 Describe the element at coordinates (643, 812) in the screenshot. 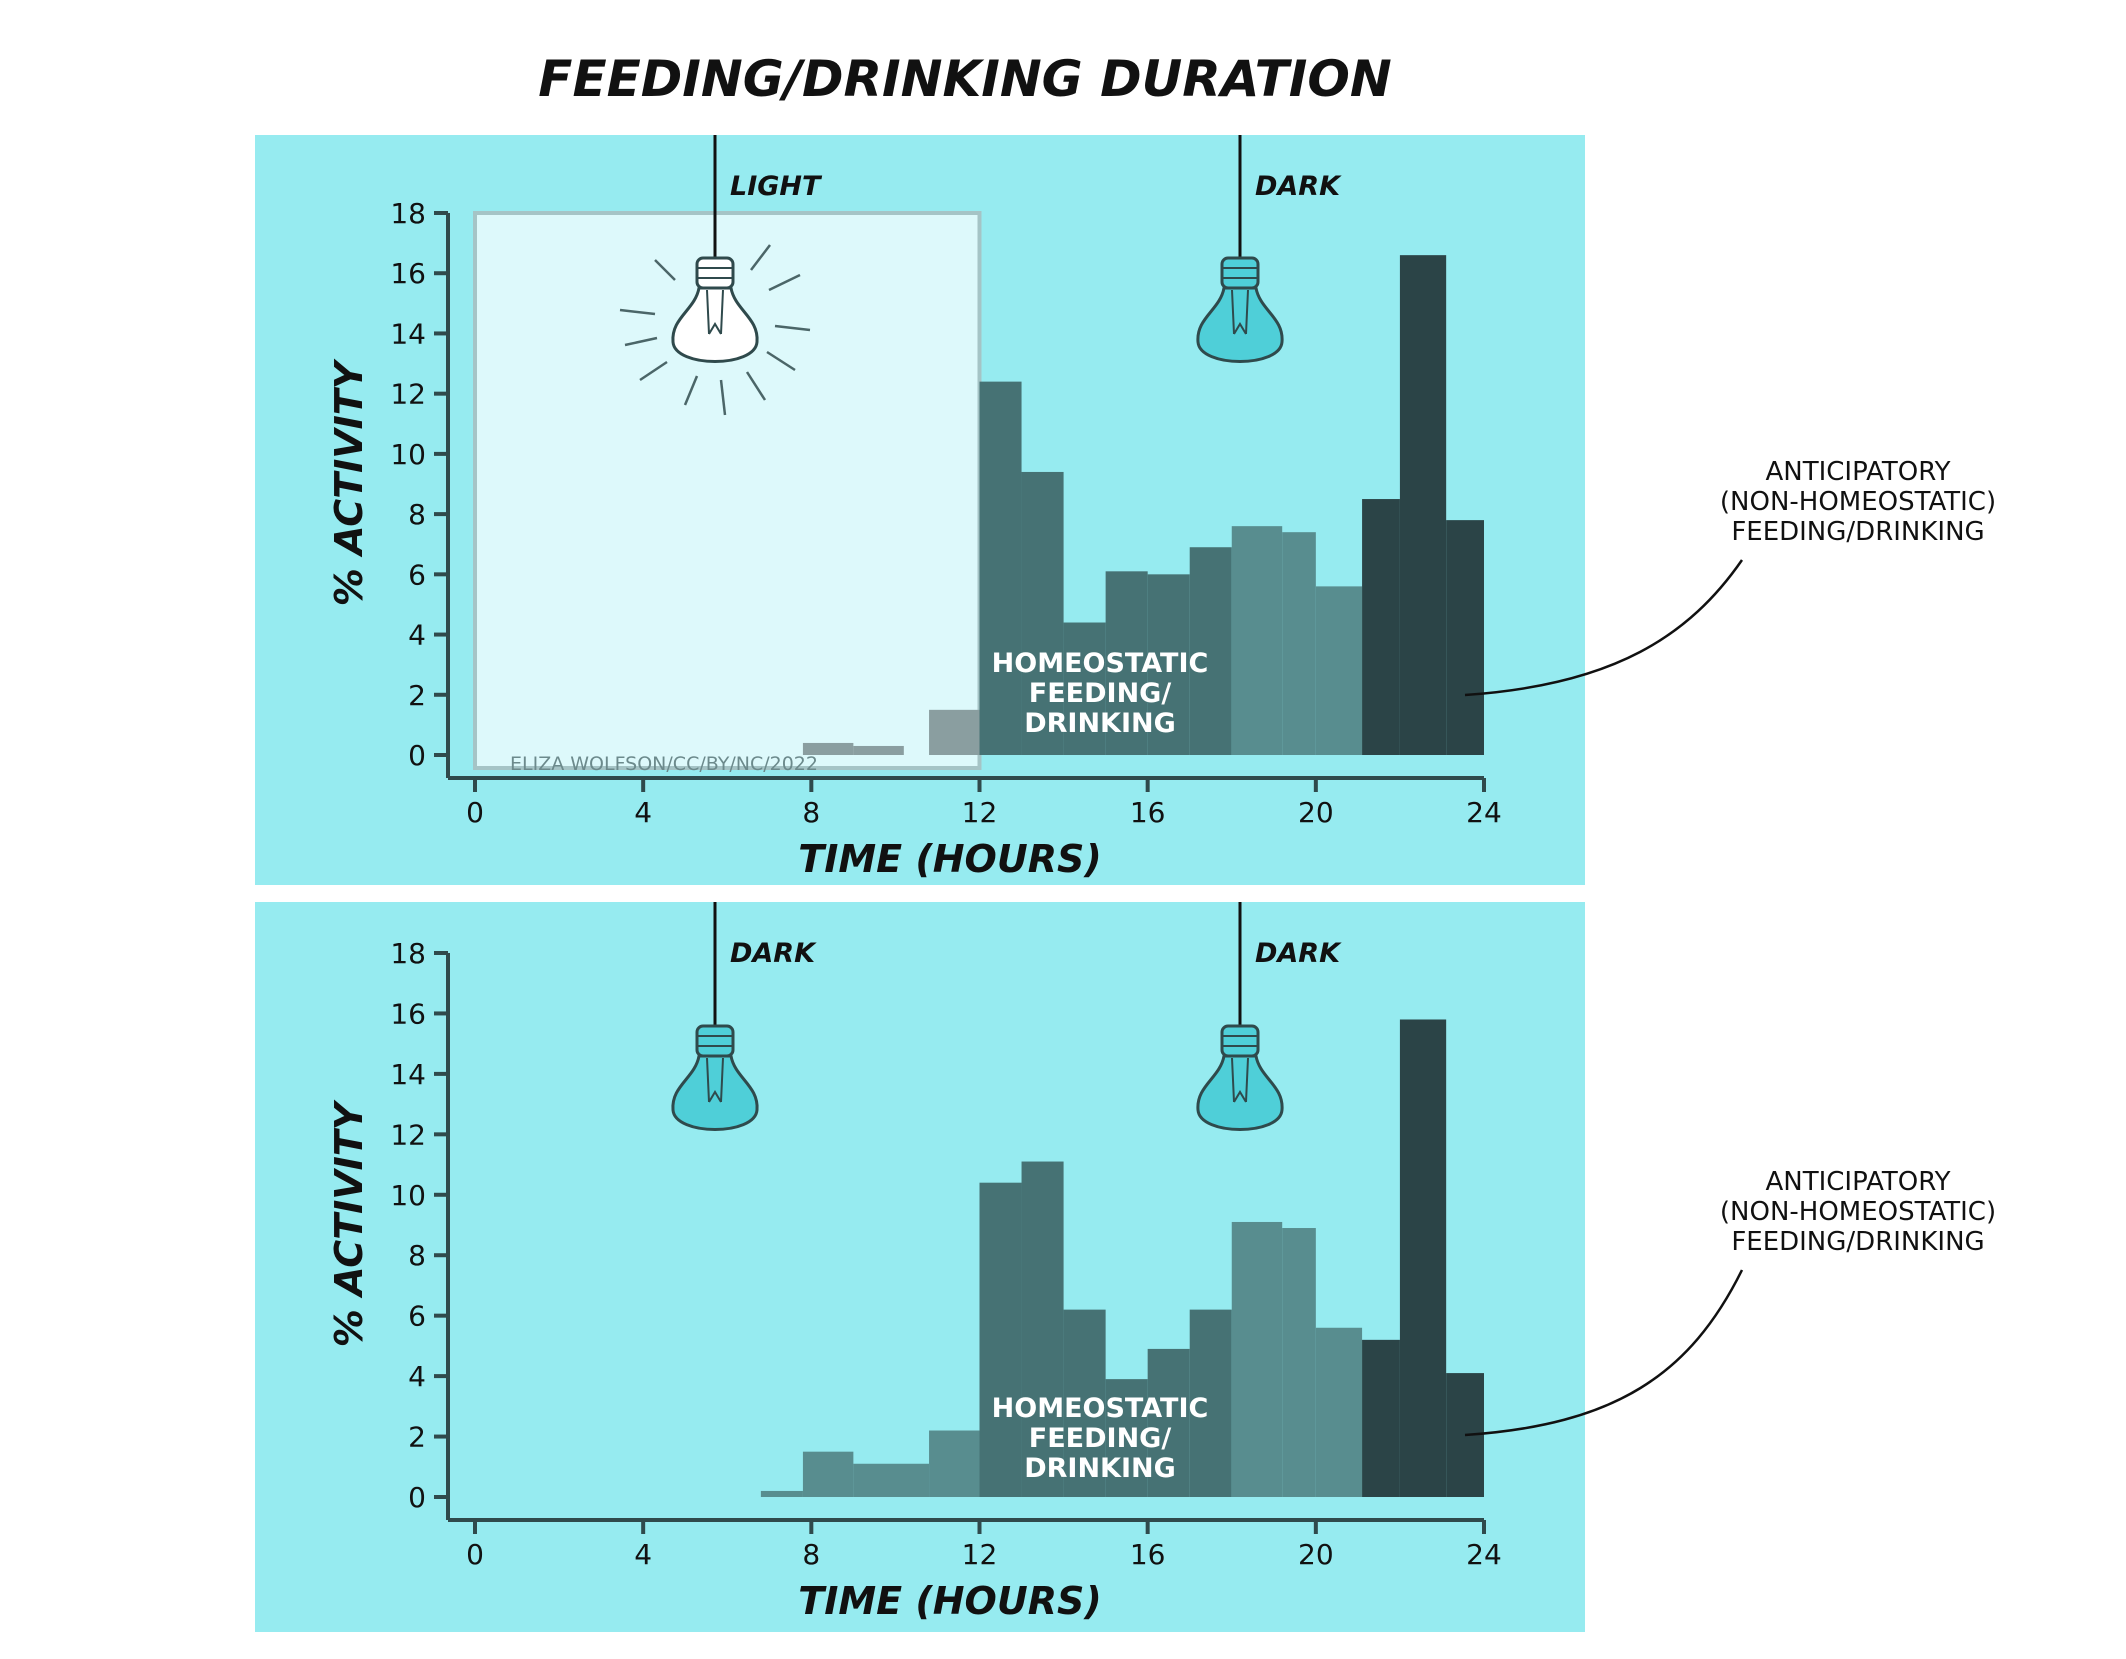

I see `x-tick-label: 4` at that location.